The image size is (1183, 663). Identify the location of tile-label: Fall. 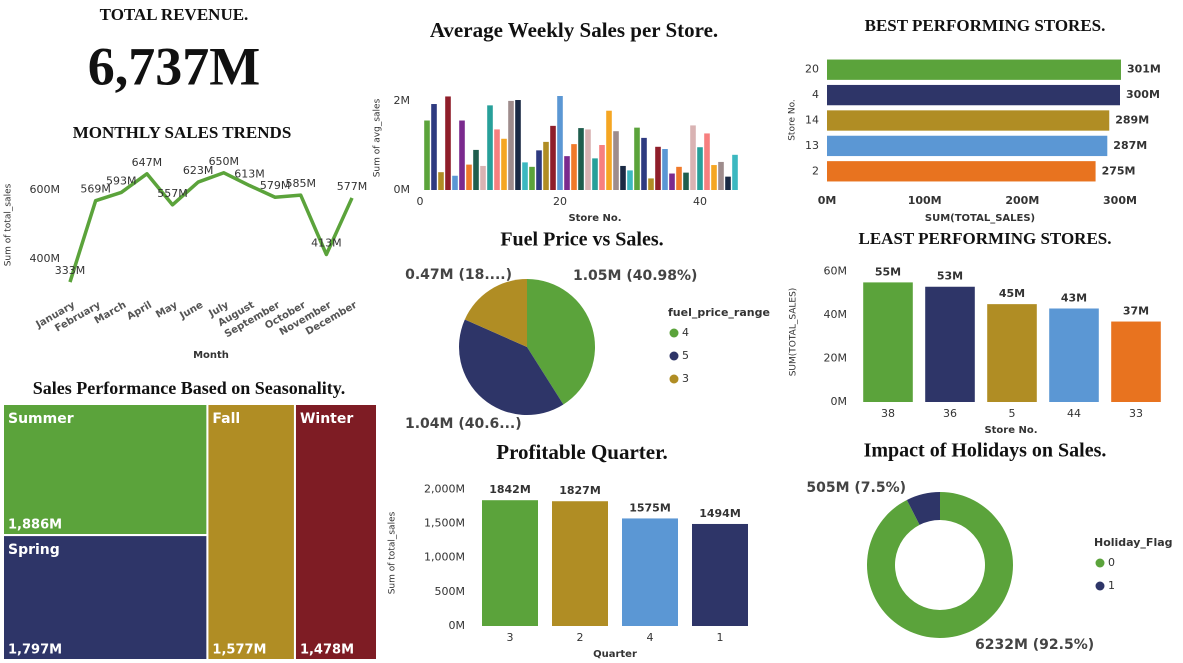
(226, 419).